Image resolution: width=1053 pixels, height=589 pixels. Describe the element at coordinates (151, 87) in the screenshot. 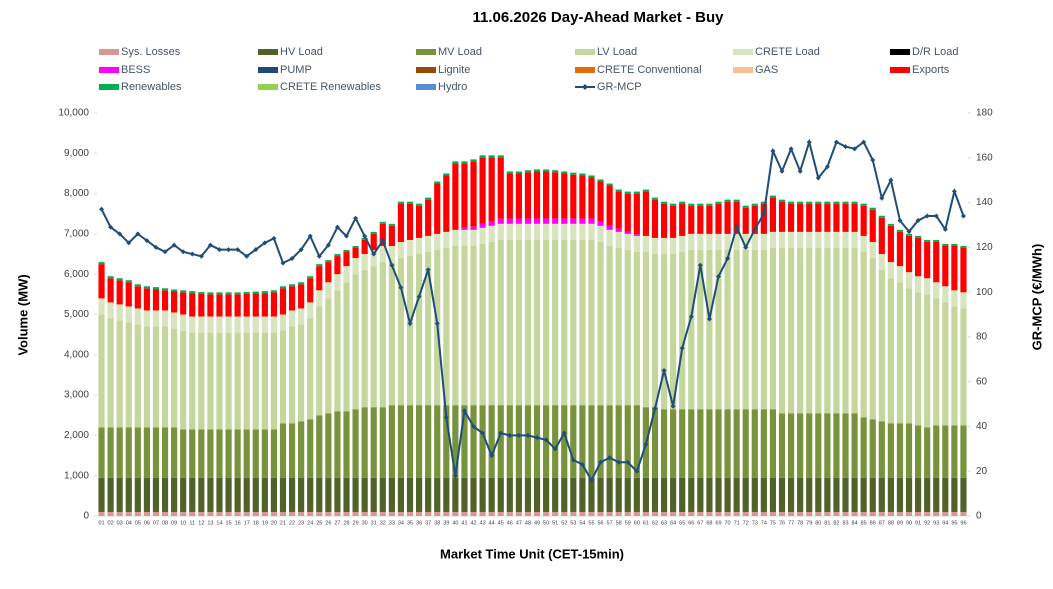

I see `legend-label: Renewables` at that location.